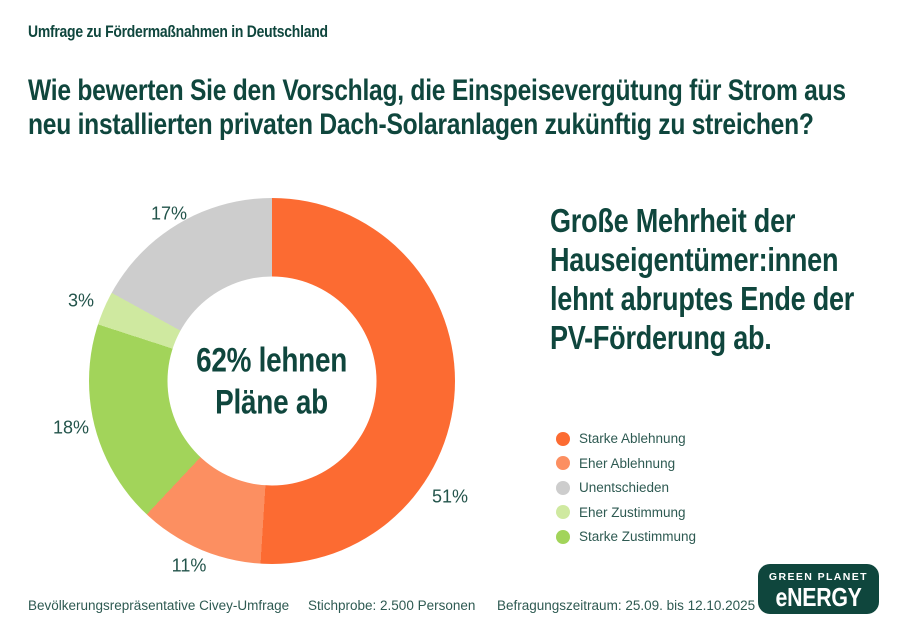  Describe the element at coordinates (159, 605) in the screenshot. I see `footer-survey-source: Bevölkerungsrepräsentative Civey-Umfrage` at that location.